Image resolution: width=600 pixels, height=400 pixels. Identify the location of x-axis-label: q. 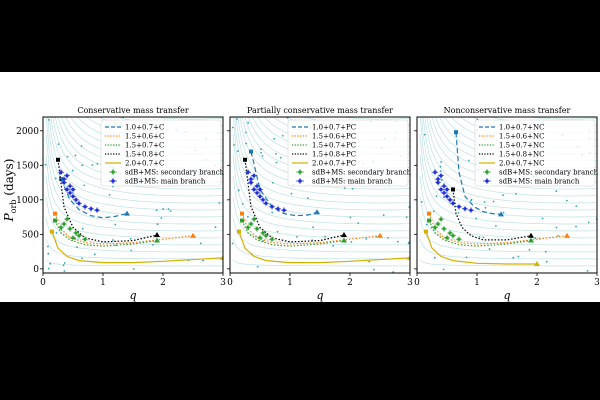
(506, 295).